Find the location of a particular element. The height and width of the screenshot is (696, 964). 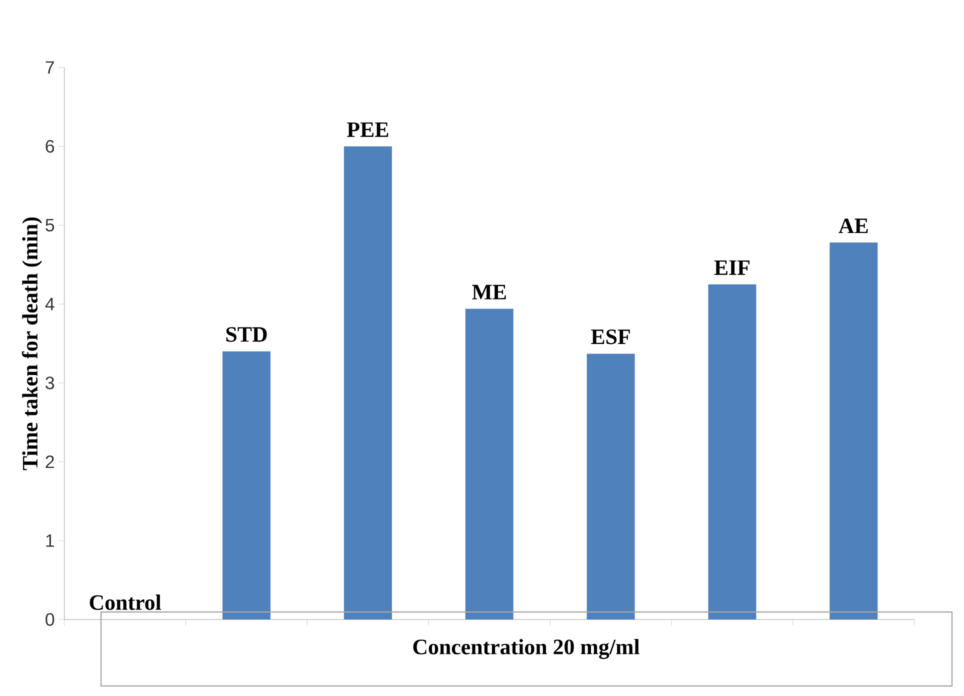

x-tick-label: ESF is located at coordinates (610, 337).